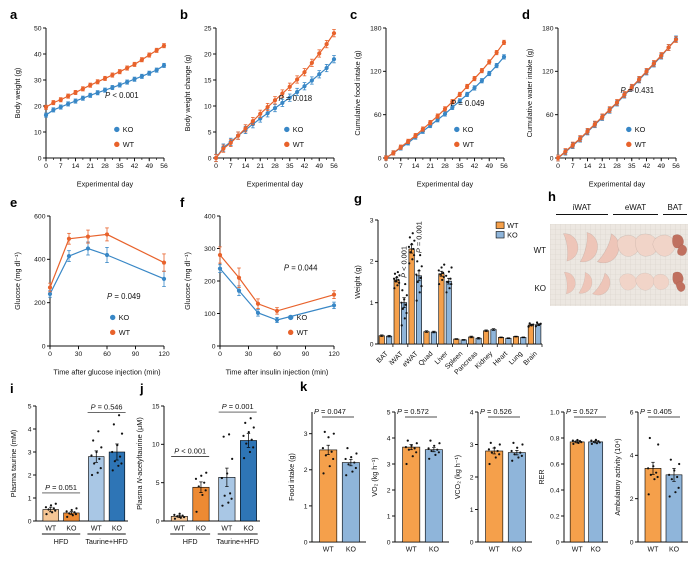 This screenshot has height=561, width=693. What do you see at coordinates (40, 216) in the screenshot?
I see `svg-text: 600` at bounding box center [40, 216].